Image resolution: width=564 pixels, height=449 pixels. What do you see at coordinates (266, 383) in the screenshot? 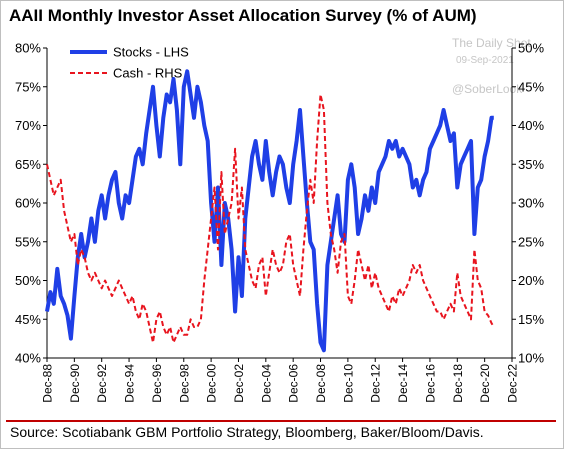
I see `x-tick-label: Dec-04` at bounding box center [266, 383].